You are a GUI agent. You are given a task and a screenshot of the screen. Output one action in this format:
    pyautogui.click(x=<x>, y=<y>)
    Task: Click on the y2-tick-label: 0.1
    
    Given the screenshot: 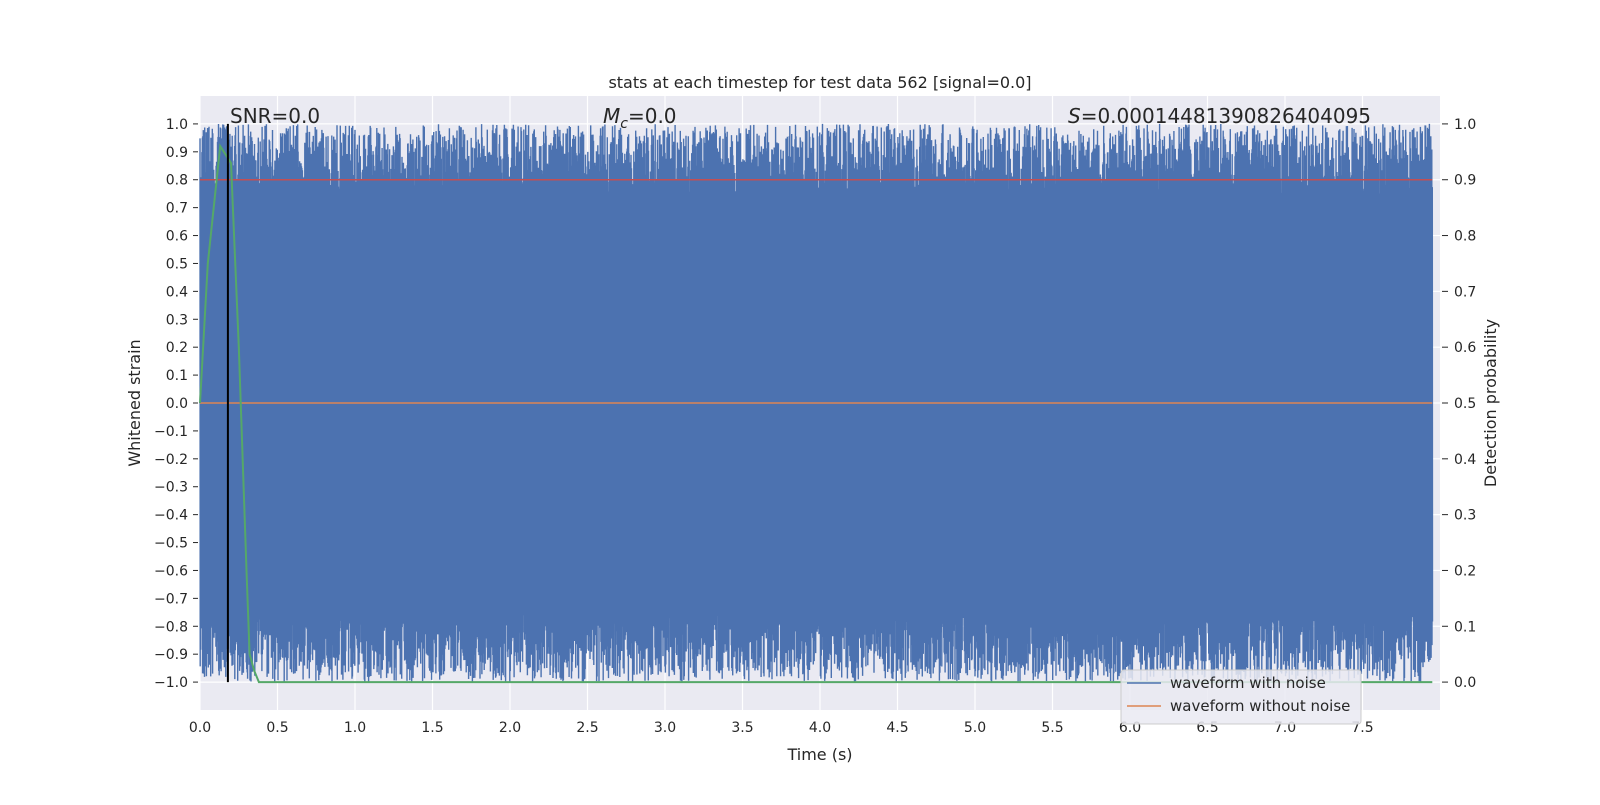 What is the action you would take?
    pyautogui.click(x=1465, y=627)
    